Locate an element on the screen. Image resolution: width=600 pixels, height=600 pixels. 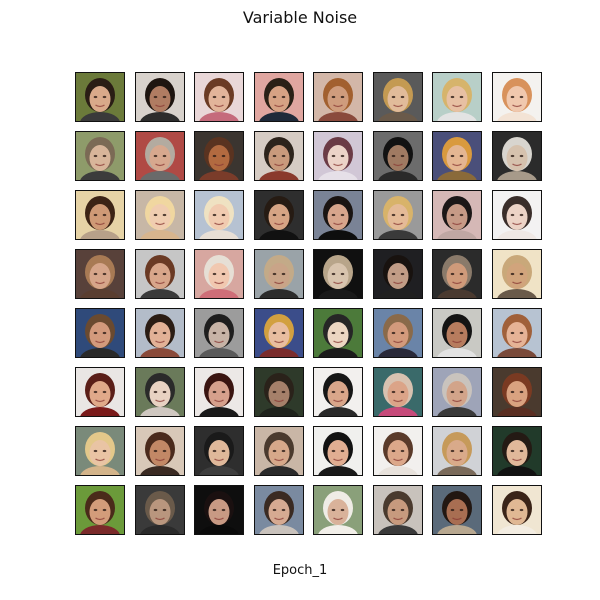
figure-title: Variable Noise is located at coordinates (300, 17).